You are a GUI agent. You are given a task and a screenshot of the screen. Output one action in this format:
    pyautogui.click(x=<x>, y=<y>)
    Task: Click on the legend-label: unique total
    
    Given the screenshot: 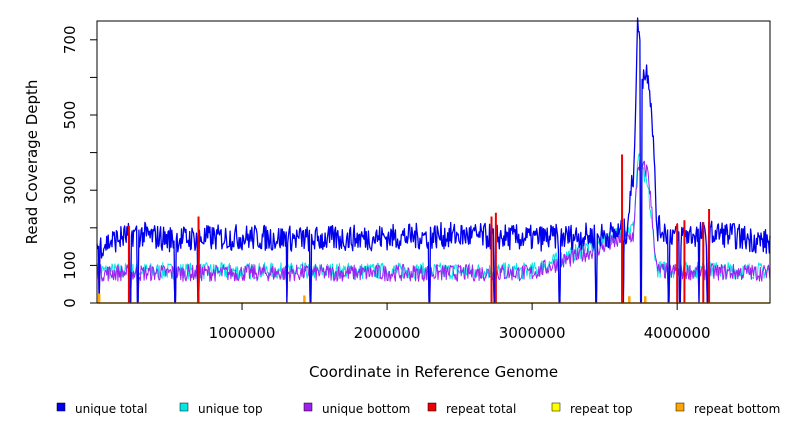 What is the action you would take?
    pyautogui.click(x=111, y=409)
    